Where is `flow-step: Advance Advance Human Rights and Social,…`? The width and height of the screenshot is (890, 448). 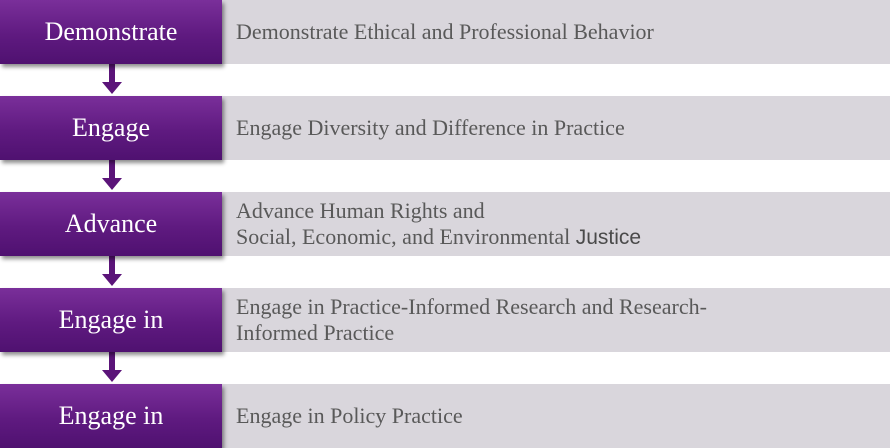
flow-step: Advance Advance Human Rights and Social,… is located at coordinates (445, 224).